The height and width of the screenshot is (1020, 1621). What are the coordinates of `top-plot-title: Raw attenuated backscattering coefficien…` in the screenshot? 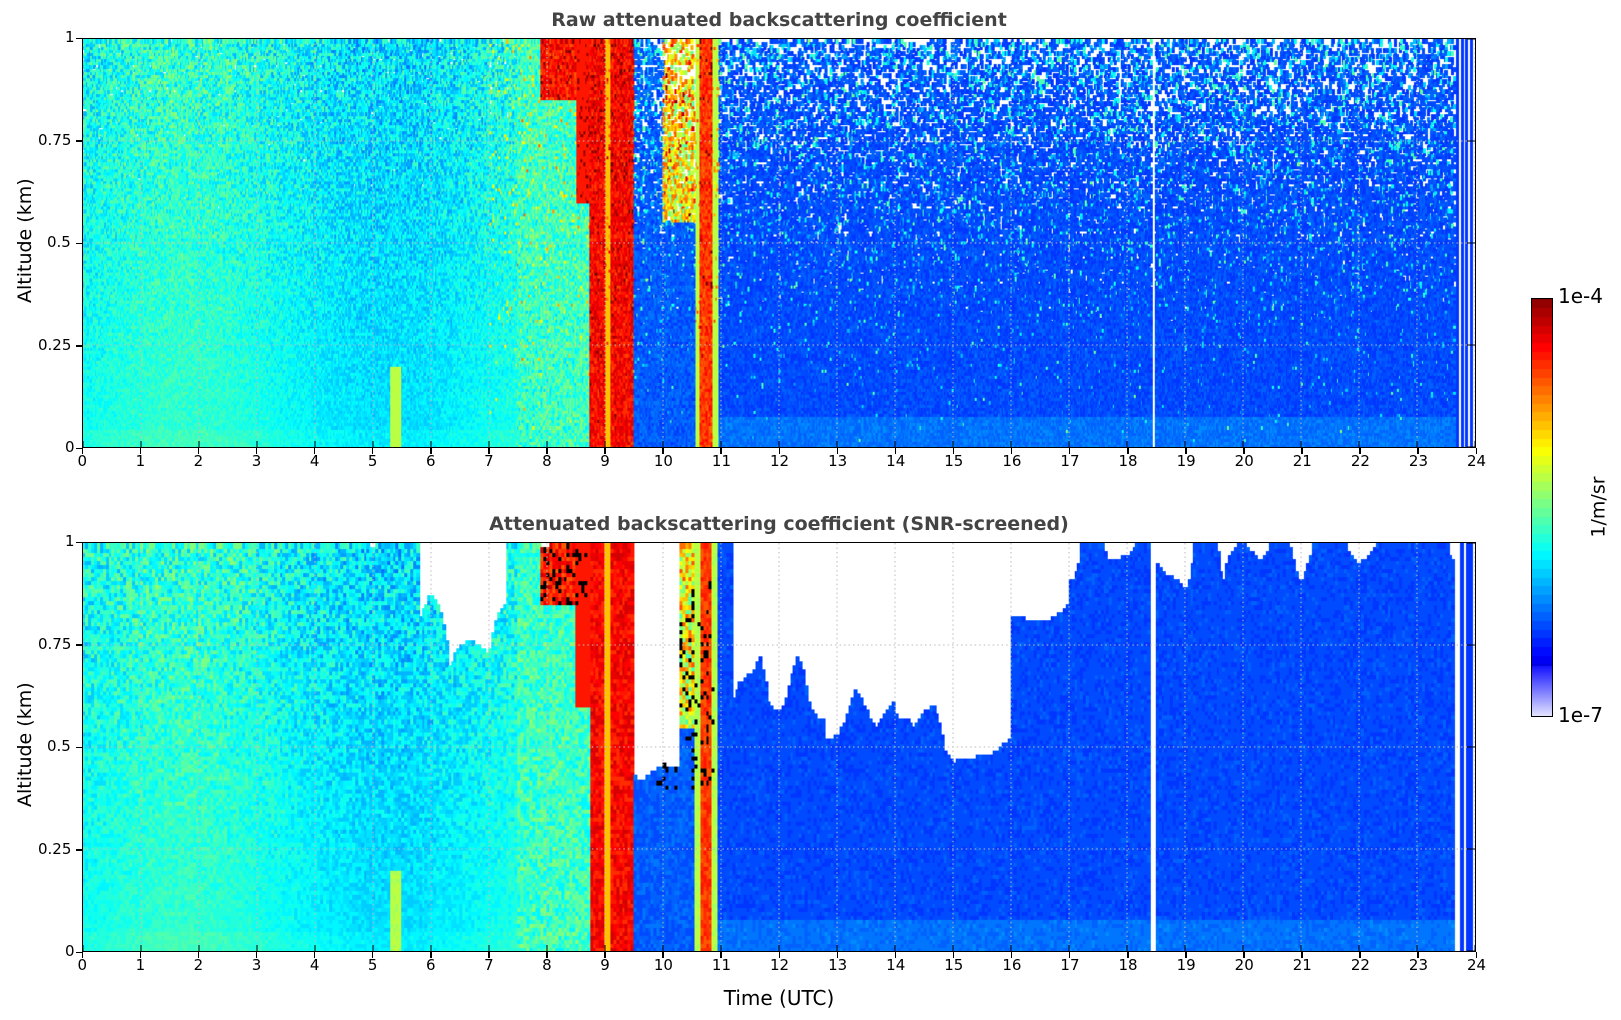 It's located at (779, 20).